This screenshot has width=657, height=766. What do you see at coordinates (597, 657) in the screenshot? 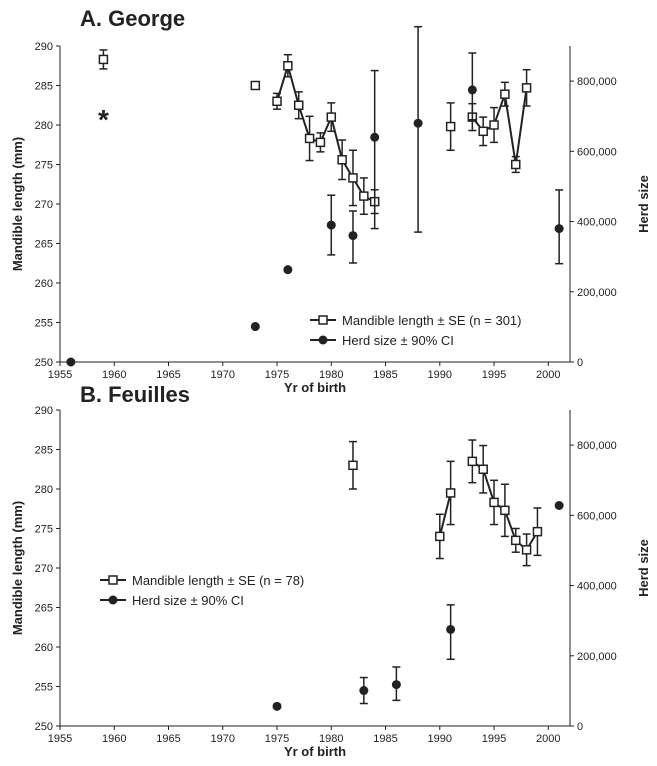
I see `y2-tick-label: 200,000` at bounding box center [597, 657].